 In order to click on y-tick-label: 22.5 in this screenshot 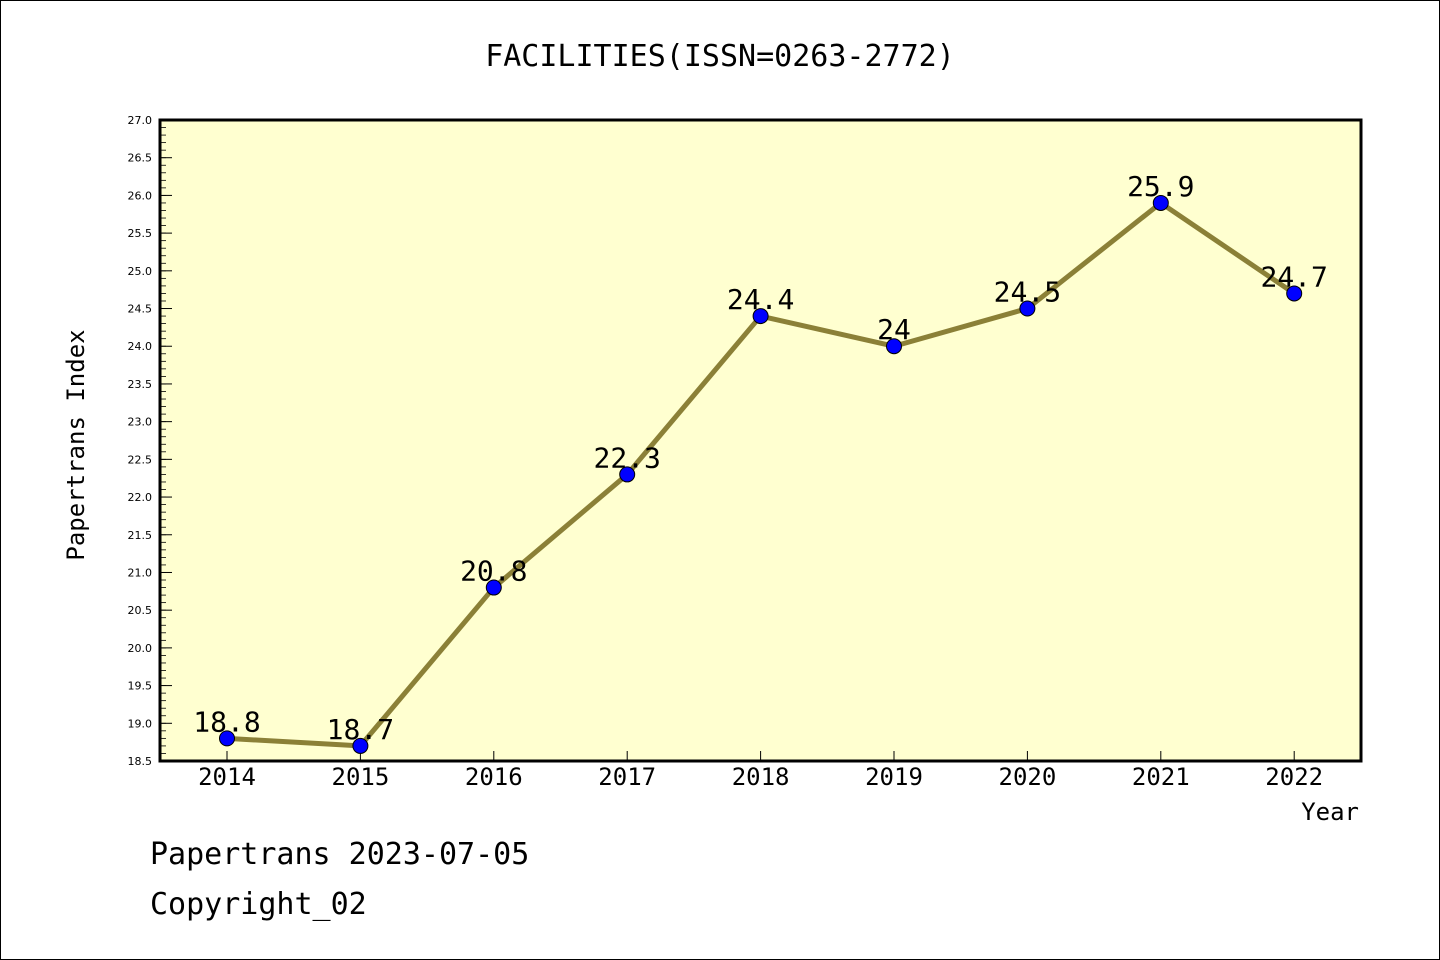, I will do `click(140, 459)`.